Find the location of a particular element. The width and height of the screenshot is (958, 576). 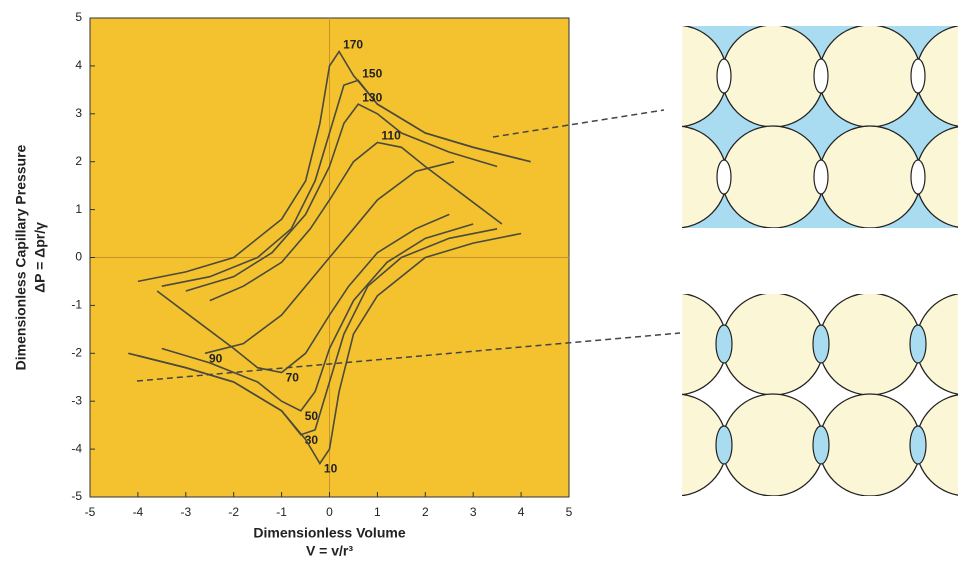

curve-label: 150 is located at coordinates (372, 73).